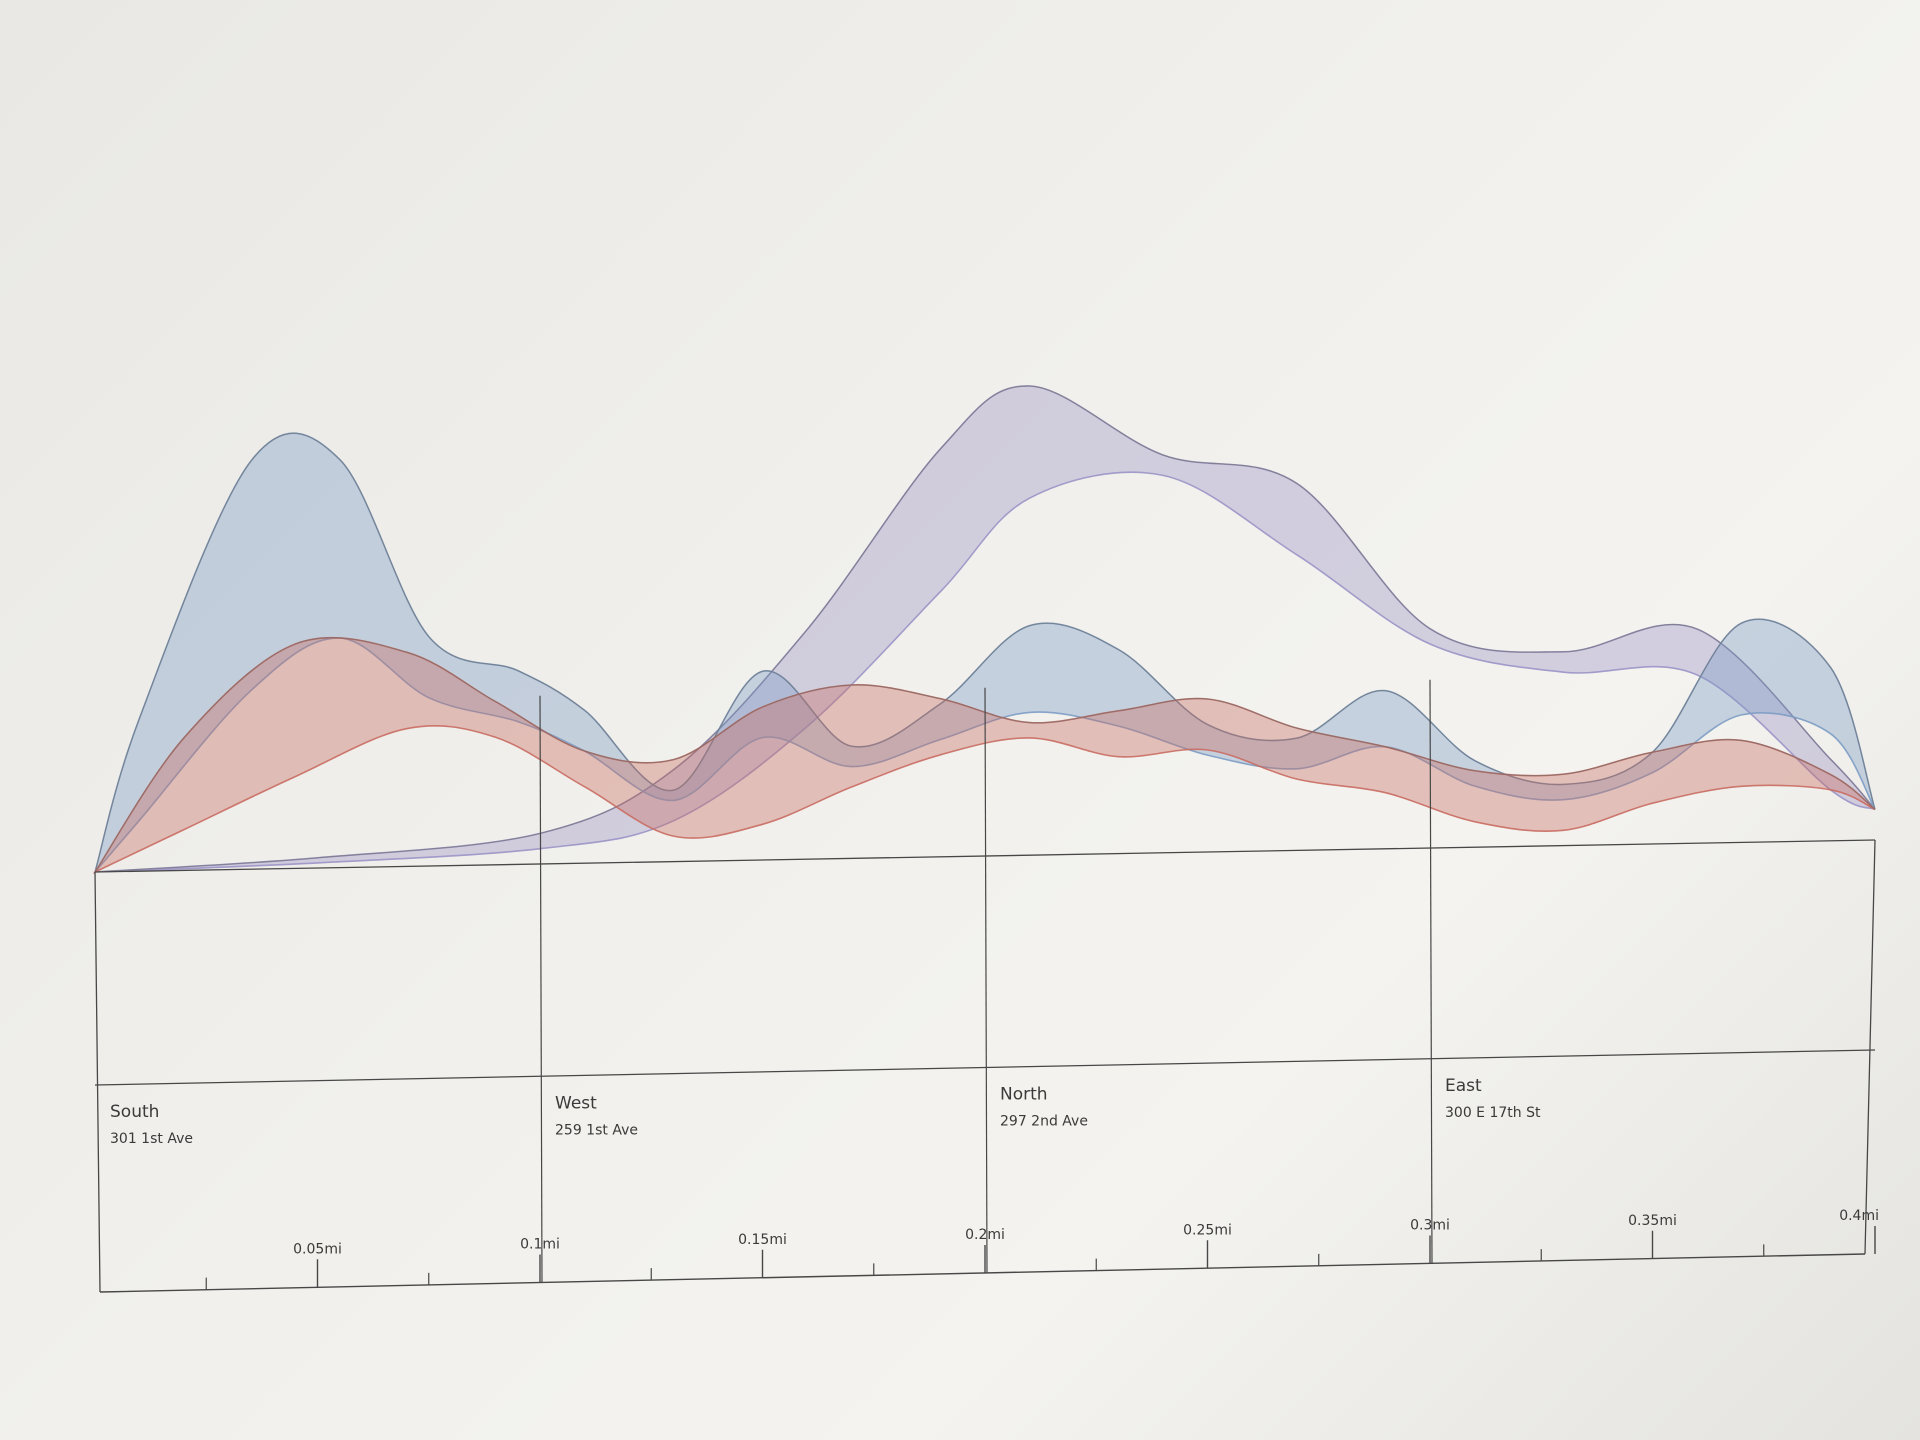  Describe the element at coordinates (1024, 1095) in the screenshot. I see `site-name-label: North` at that location.